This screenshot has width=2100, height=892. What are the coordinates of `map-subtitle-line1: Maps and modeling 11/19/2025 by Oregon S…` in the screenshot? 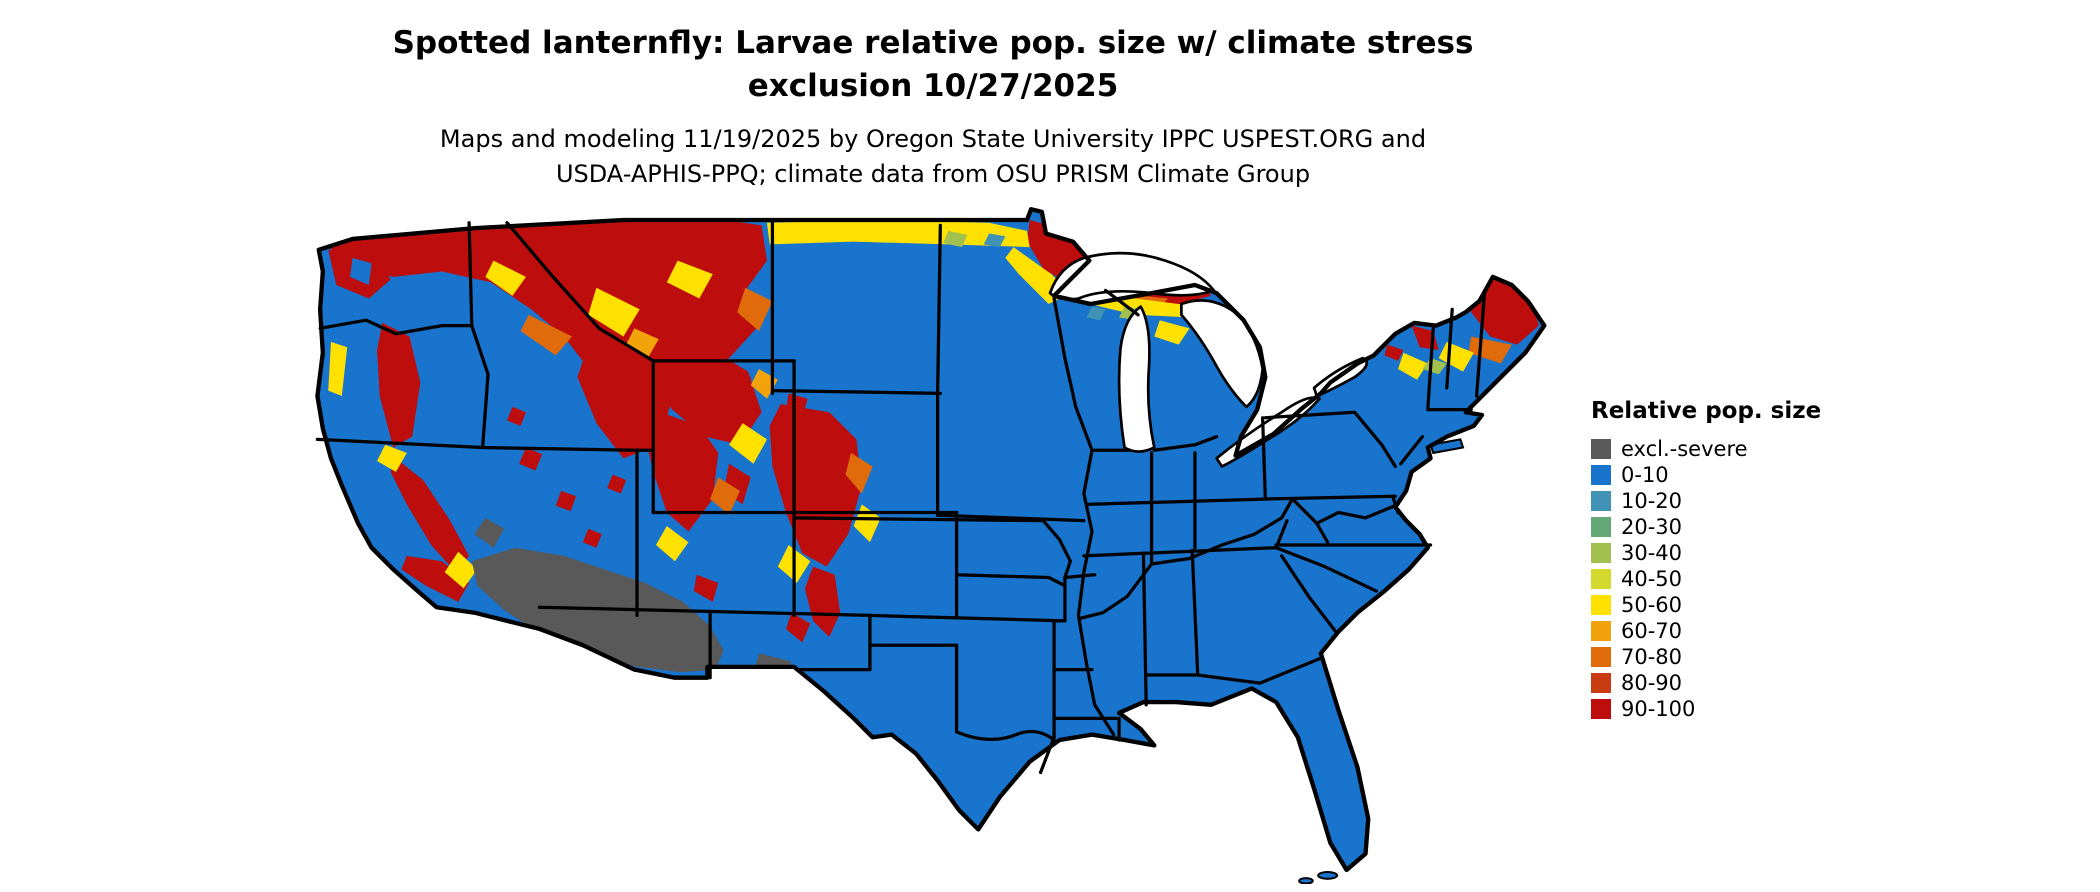 It's located at (933, 139).